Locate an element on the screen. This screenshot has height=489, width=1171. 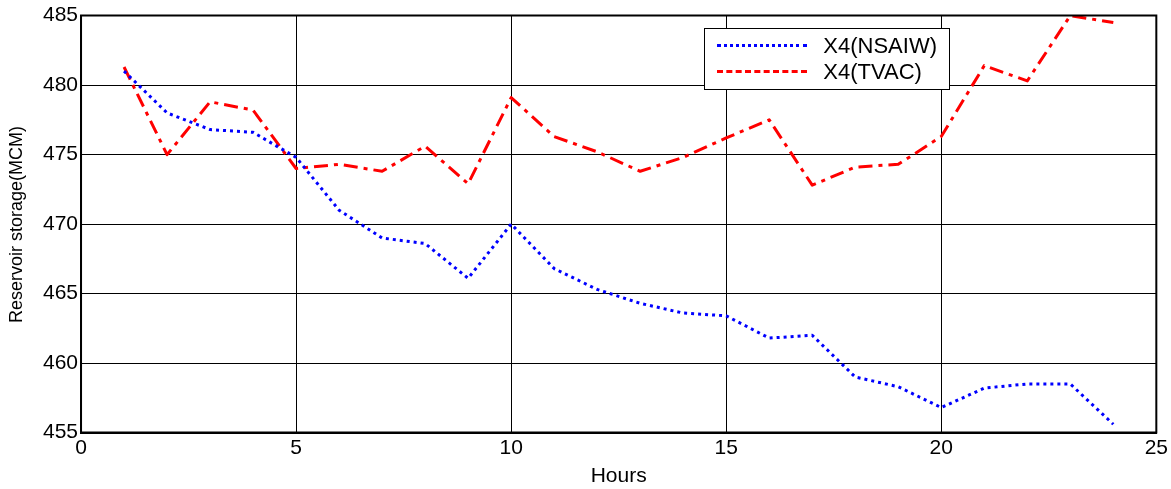
x-tick-label: 5 is located at coordinates (296, 446).